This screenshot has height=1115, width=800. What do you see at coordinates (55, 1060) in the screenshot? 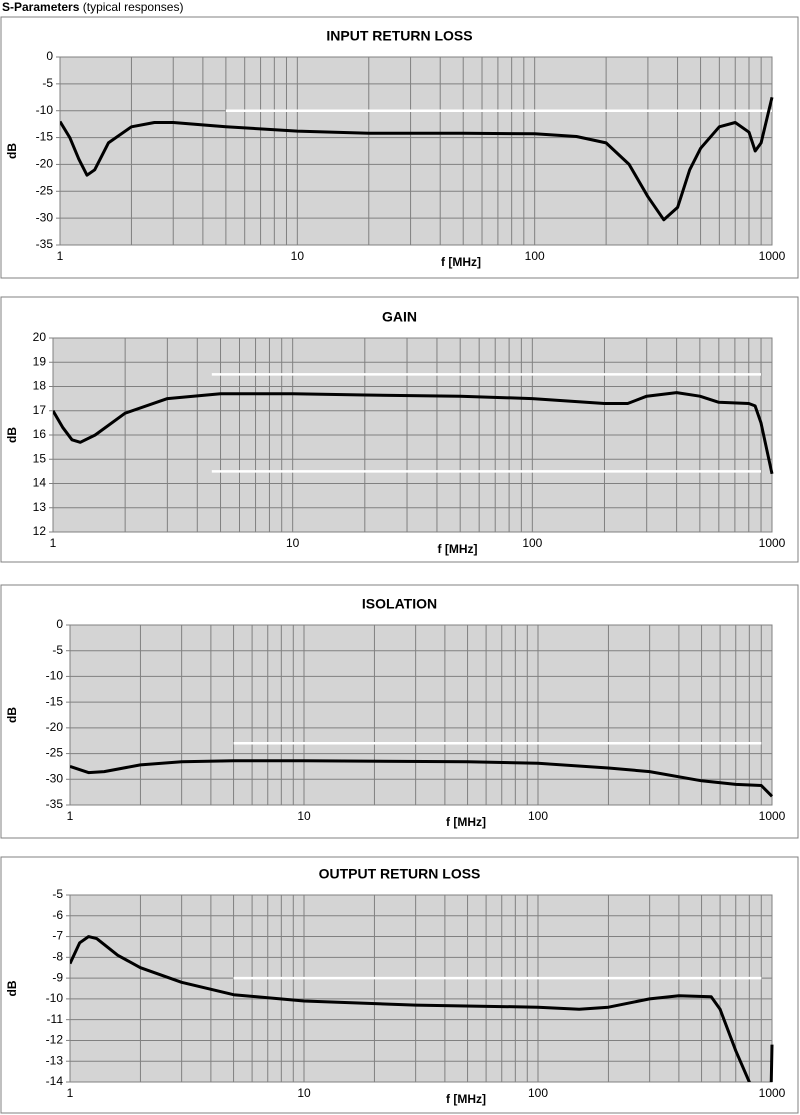
I see `y-tick-label: -13` at bounding box center [55, 1060].